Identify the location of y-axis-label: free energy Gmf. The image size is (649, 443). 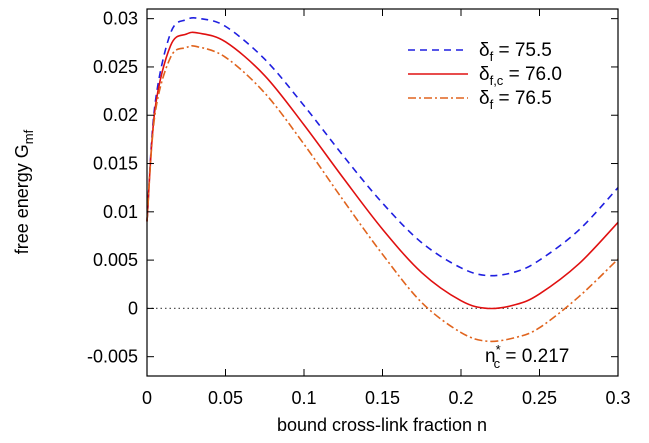
(24, 191).